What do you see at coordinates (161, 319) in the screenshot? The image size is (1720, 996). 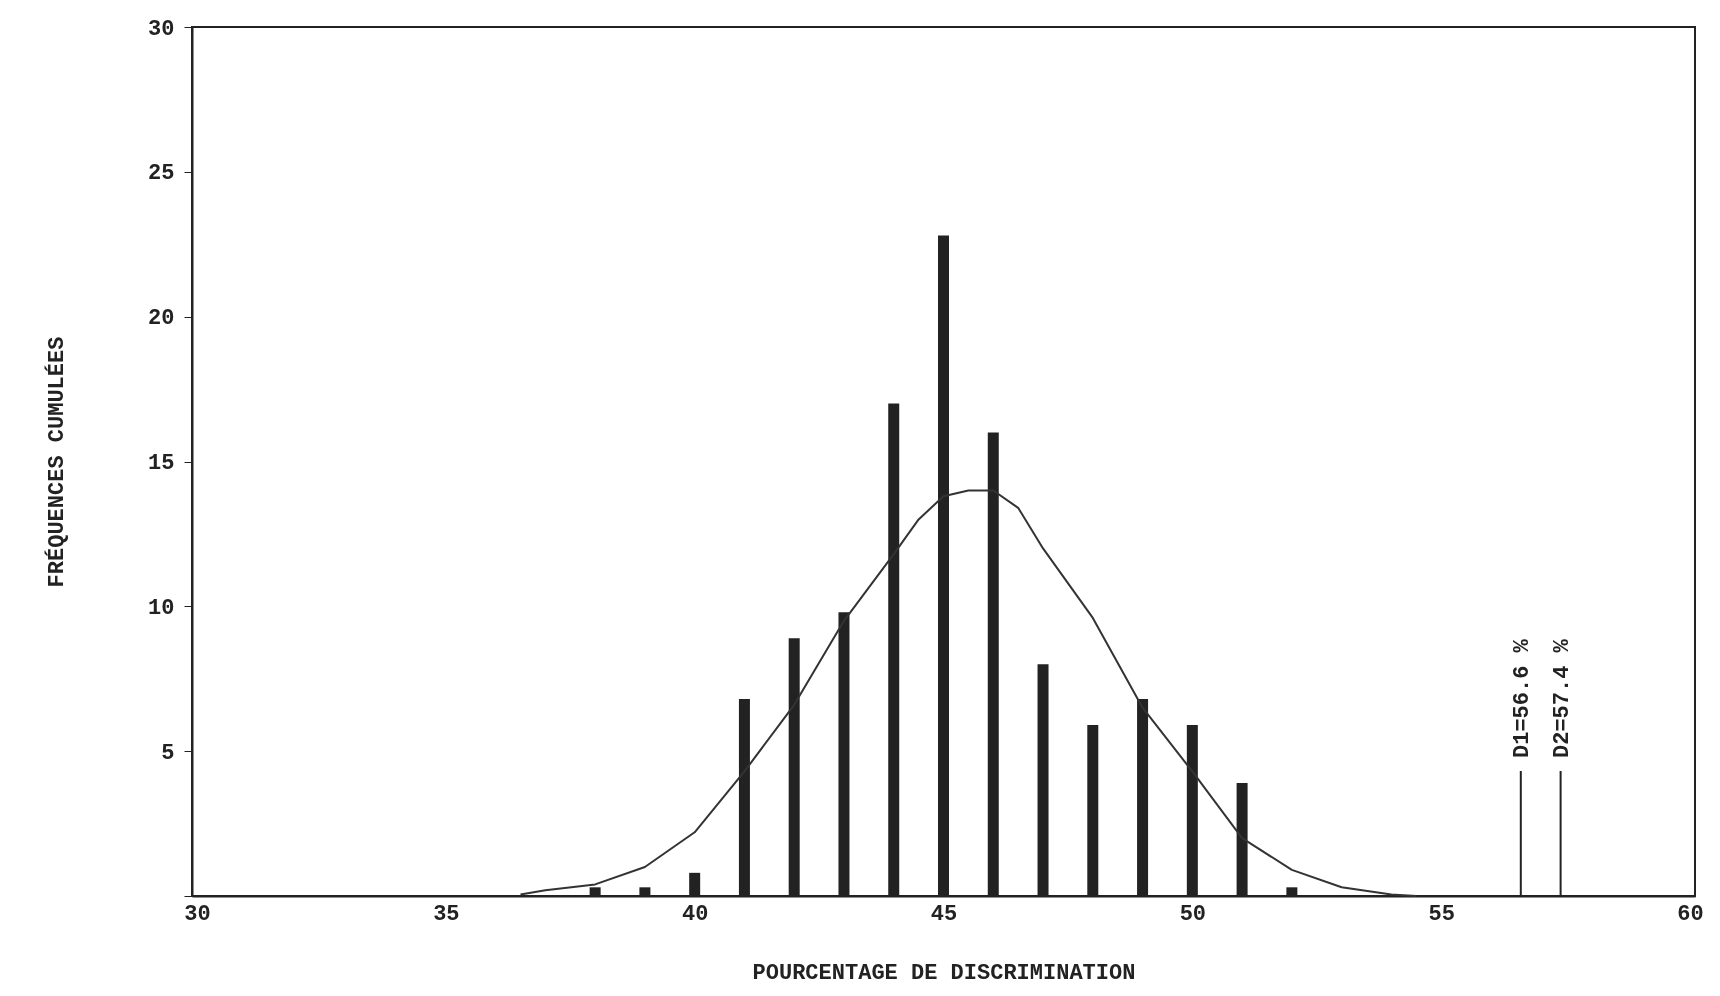 I see `y-tick-label: 20` at bounding box center [161, 319].